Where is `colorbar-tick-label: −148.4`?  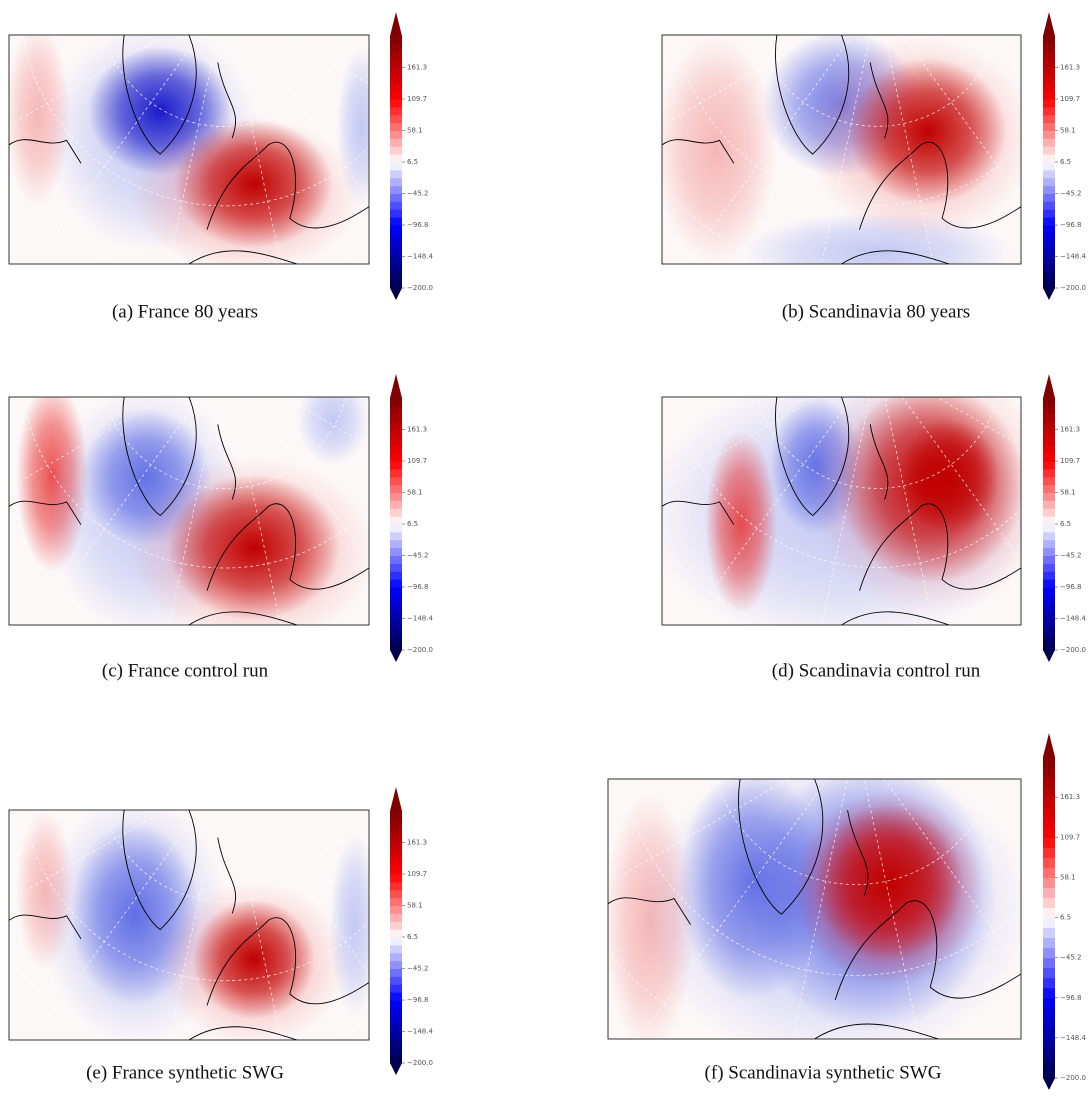 colorbar-tick-label: −148.4 is located at coordinates (1073, 257).